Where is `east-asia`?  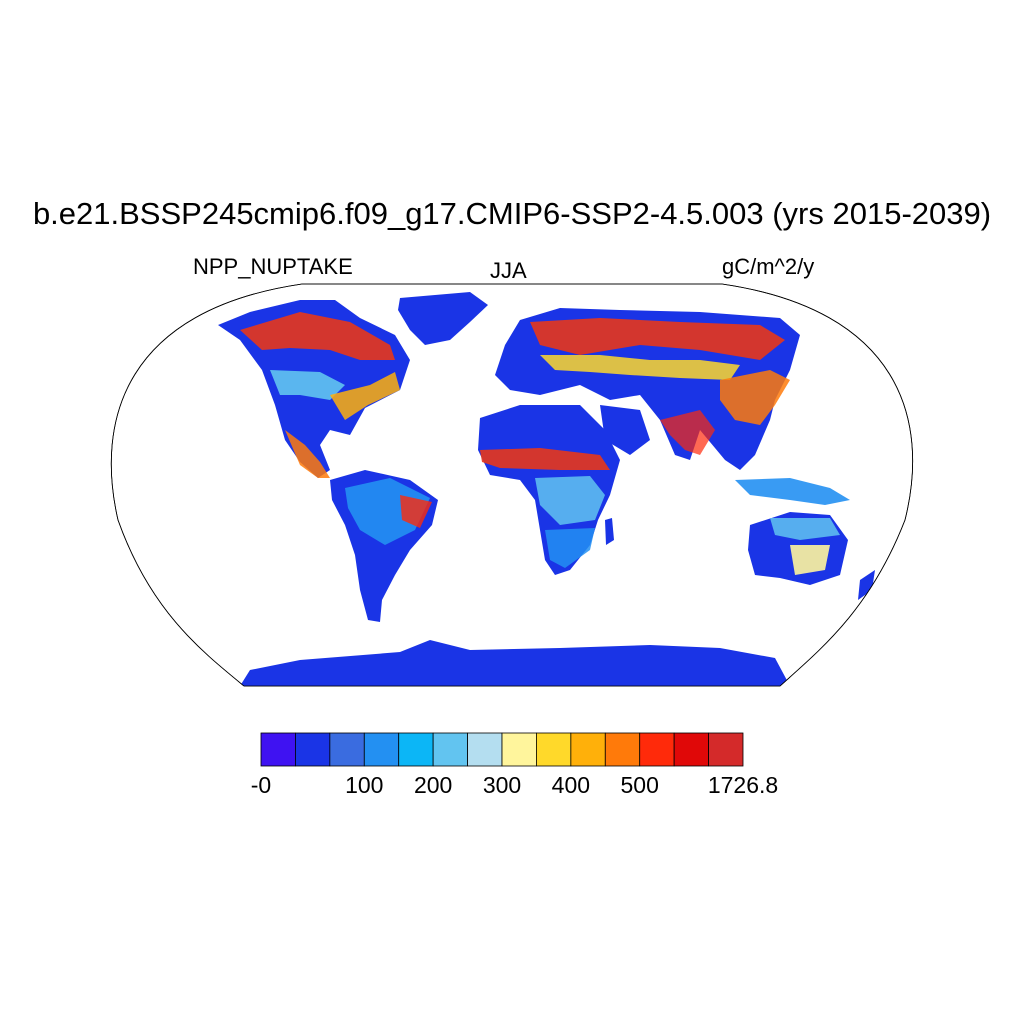 east-asia is located at coordinates (755, 397).